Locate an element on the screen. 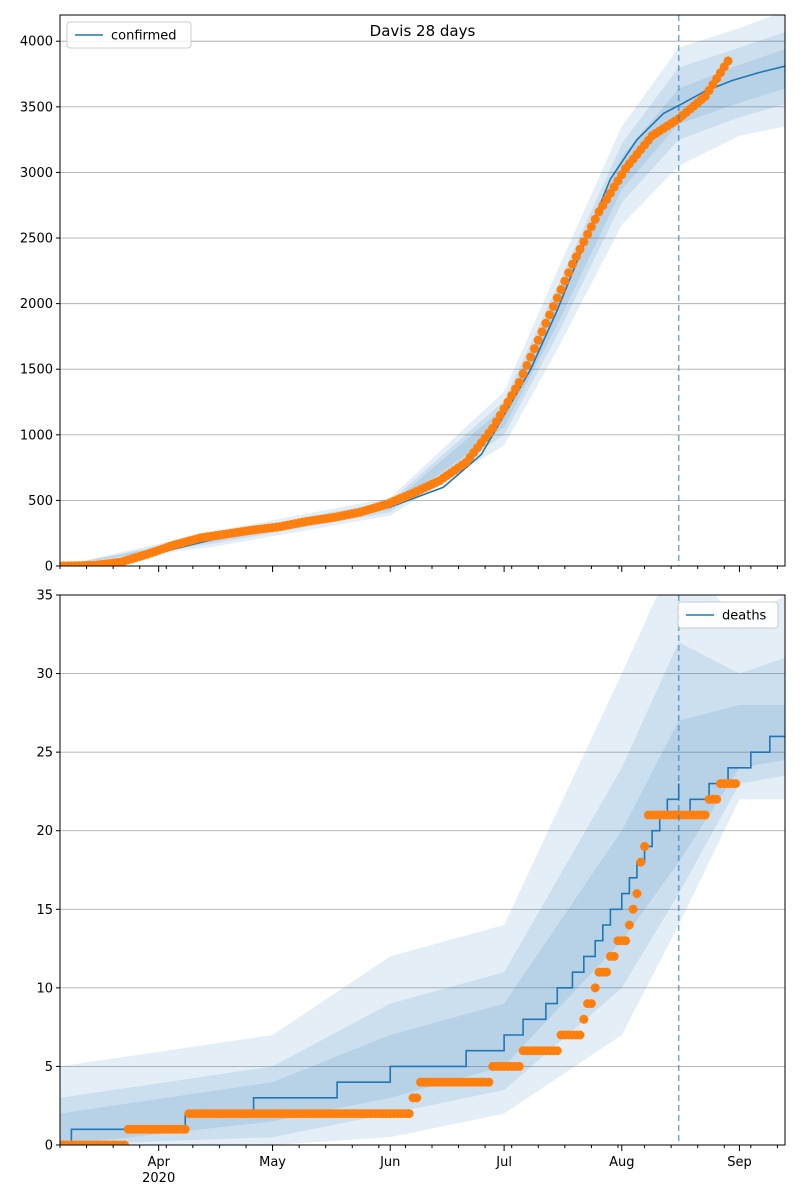 Image resolution: width=800 pixels, height=1200 pixels. y-tick-label: 1500 is located at coordinates (36, 370).